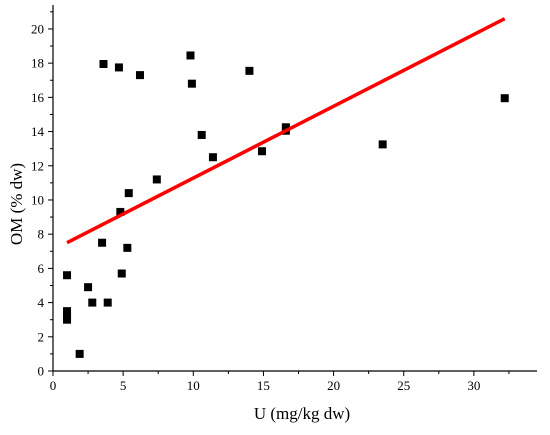 This screenshot has height=435, width=550. What do you see at coordinates (123, 385) in the screenshot?
I see `x-tick-label: 5` at bounding box center [123, 385].